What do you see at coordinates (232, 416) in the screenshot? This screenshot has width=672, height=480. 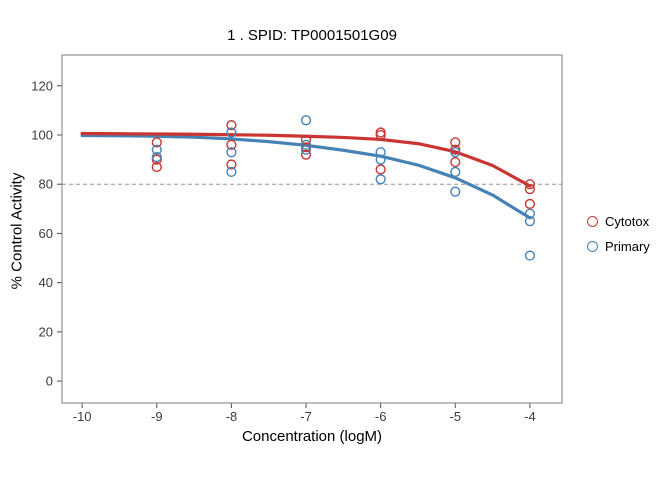 I see `x-tick-label: -8` at bounding box center [232, 416].